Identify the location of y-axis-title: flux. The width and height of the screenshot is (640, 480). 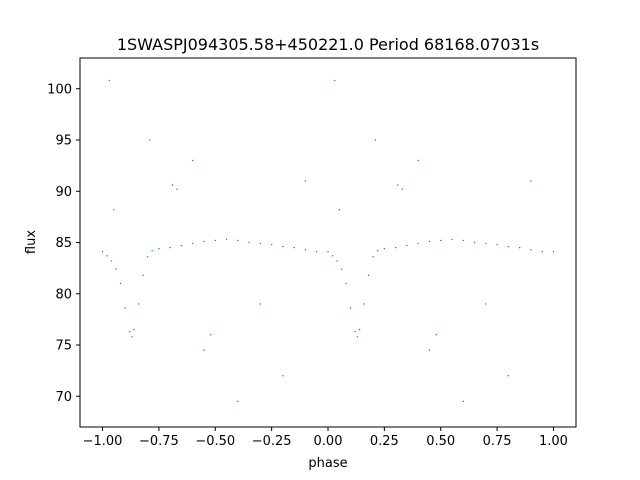
(31, 242).